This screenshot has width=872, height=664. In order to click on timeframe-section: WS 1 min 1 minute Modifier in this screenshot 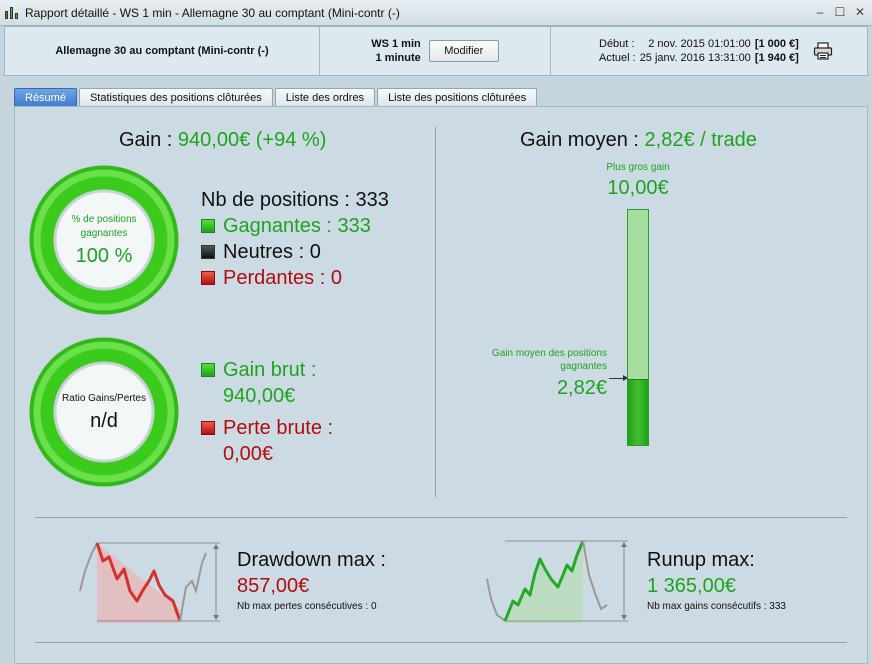, I will do `click(435, 51)`.